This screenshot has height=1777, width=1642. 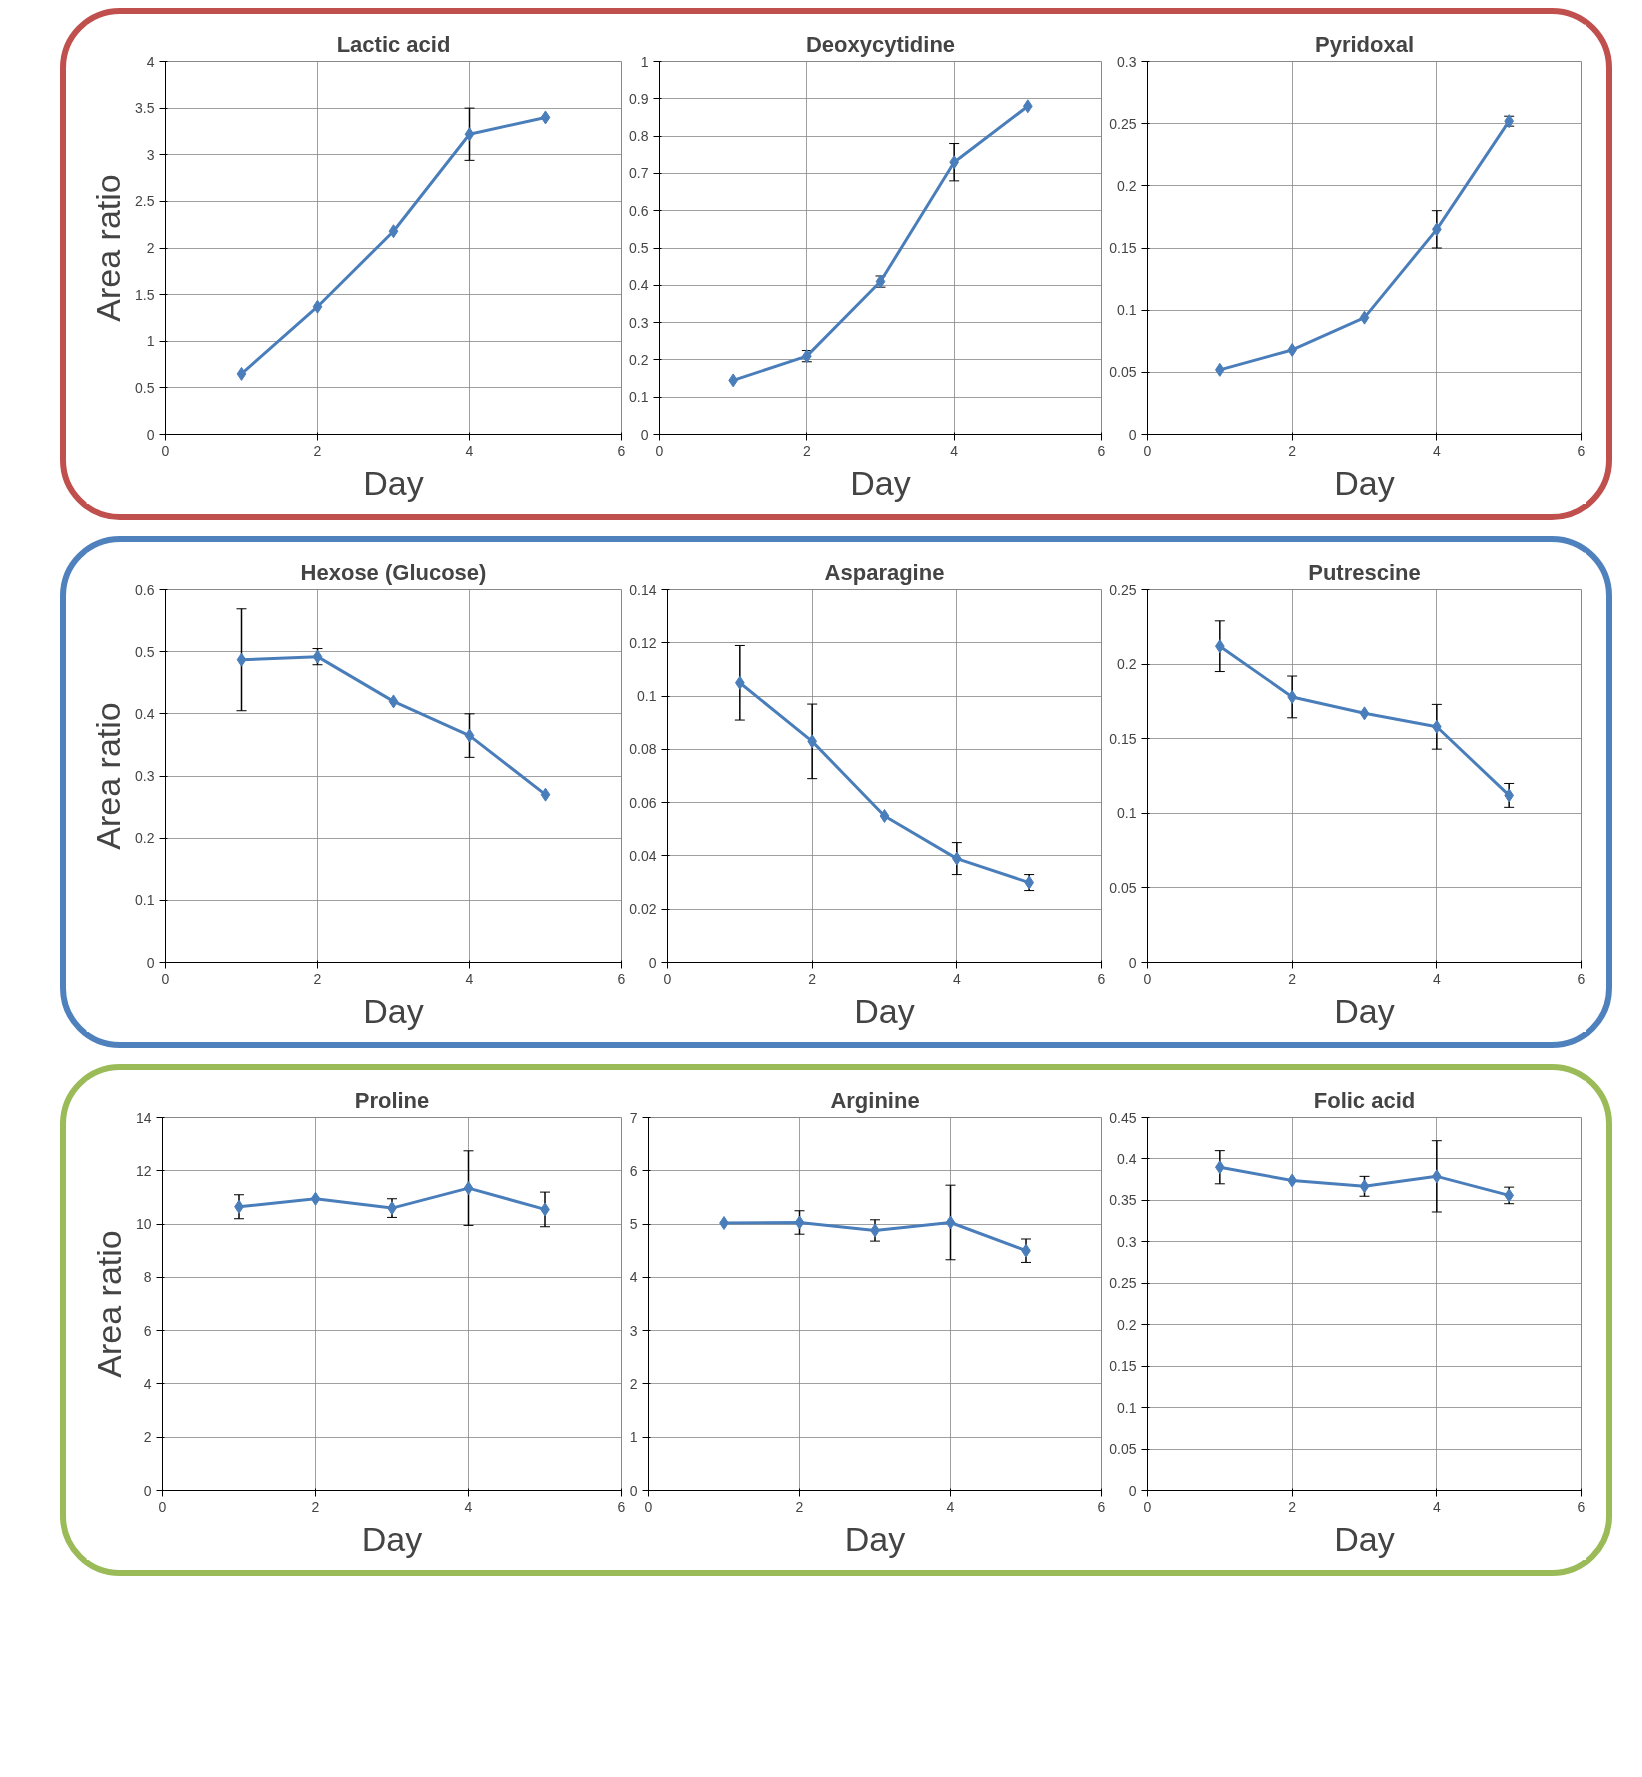 What do you see at coordinates (643, 749) in the screenshot?
I see `y-tick-label: 0.08` at bounding box center [643, 749].